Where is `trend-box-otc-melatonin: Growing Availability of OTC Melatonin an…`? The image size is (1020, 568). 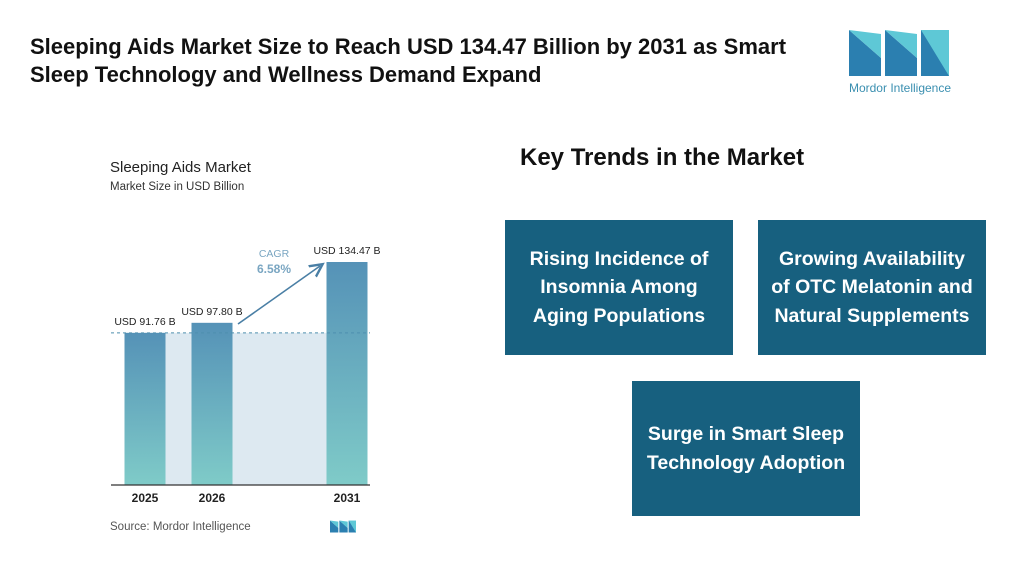 trend-box-otc-melatonin: Growing Availability of OTC Melatonin an… is located at coordinates (872, 287).